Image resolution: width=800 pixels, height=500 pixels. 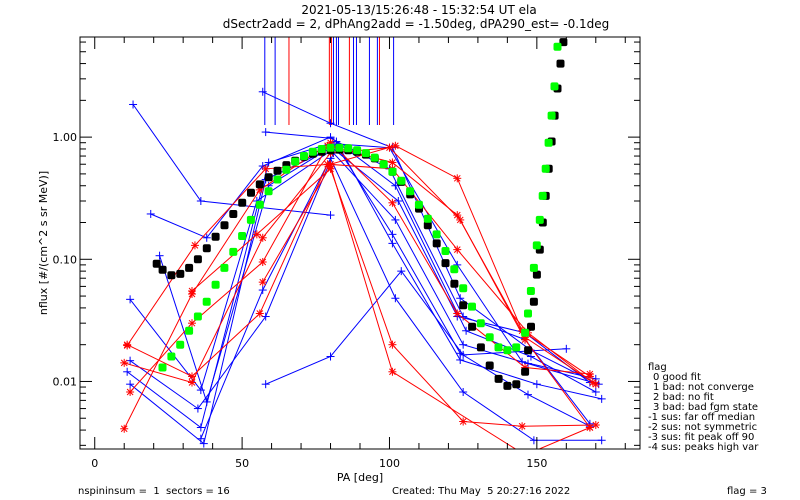 What do you see at coordinates (65, 381) in the screenshot?
I see `y-tick-label: 0.01` at bounding box center [65, 381].